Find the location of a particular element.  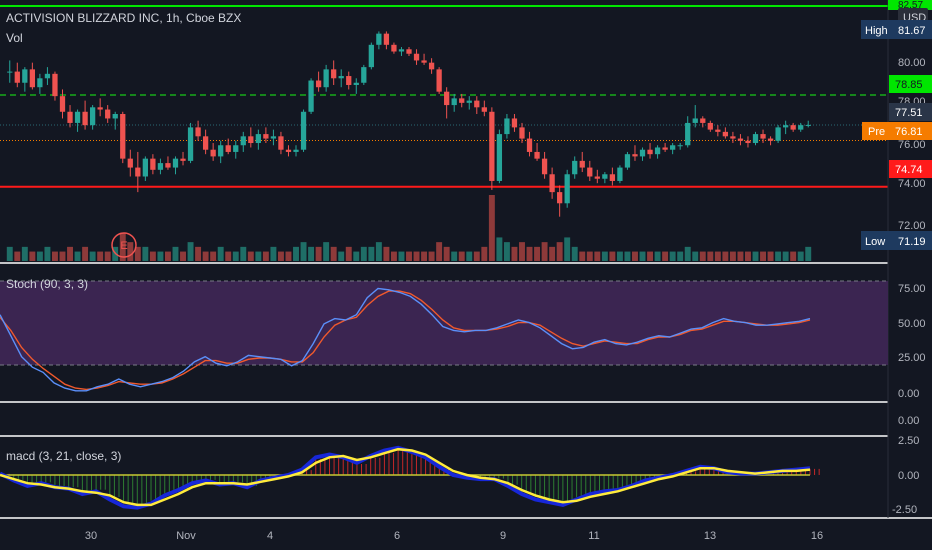

time-axis: 30 Nov 4 6 9 11 13 16 is located at coordinates (454, 536).